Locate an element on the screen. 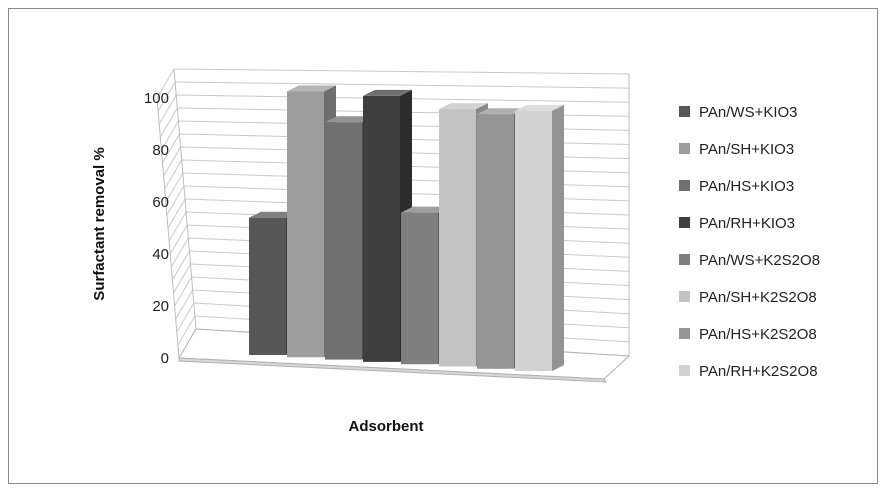  y-tick-label: 100 is located at coordinates (156, 98).